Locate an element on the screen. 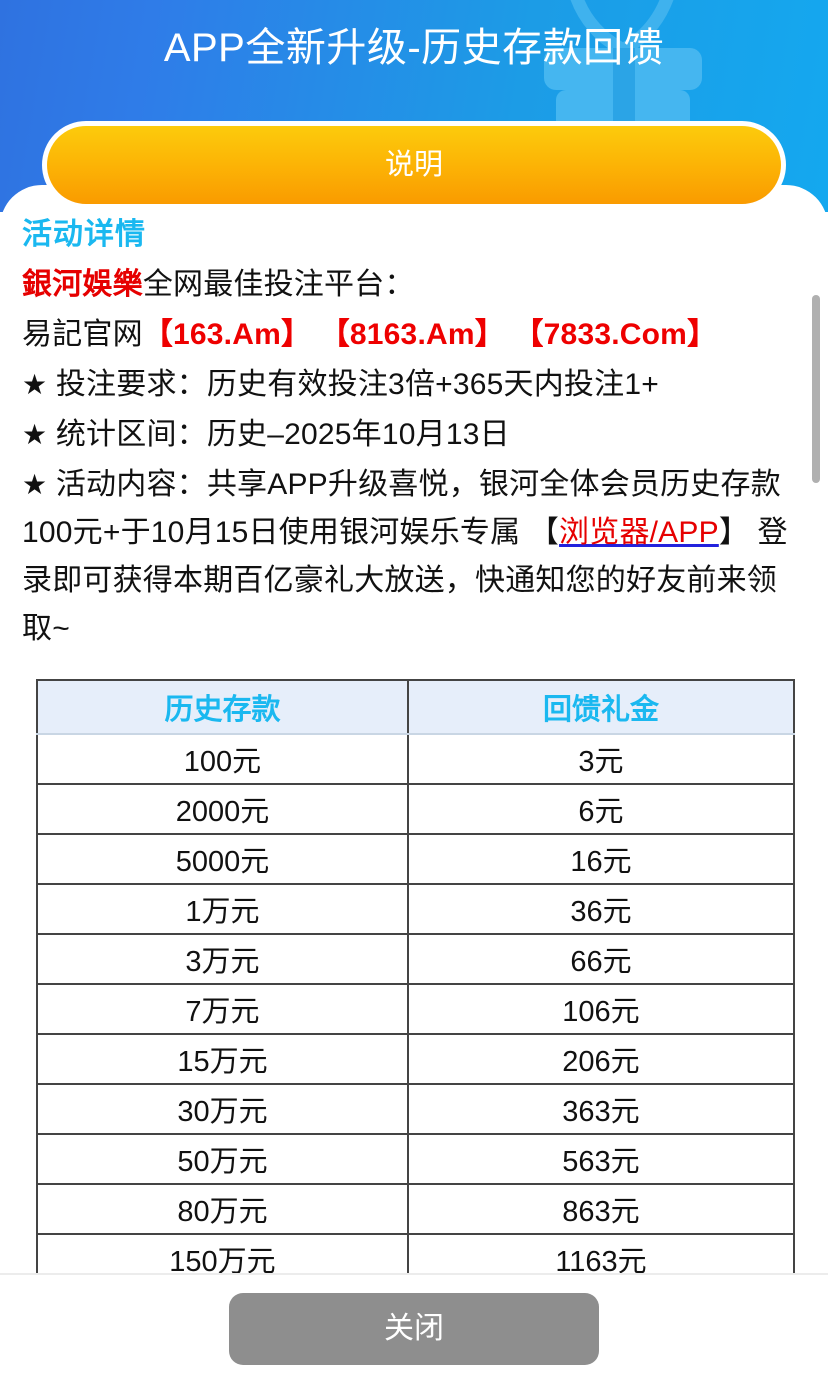 The width and height of the screenshot is (828, 1378). brand-name: 銀河娛樂 is located at coordinates (82, 284).